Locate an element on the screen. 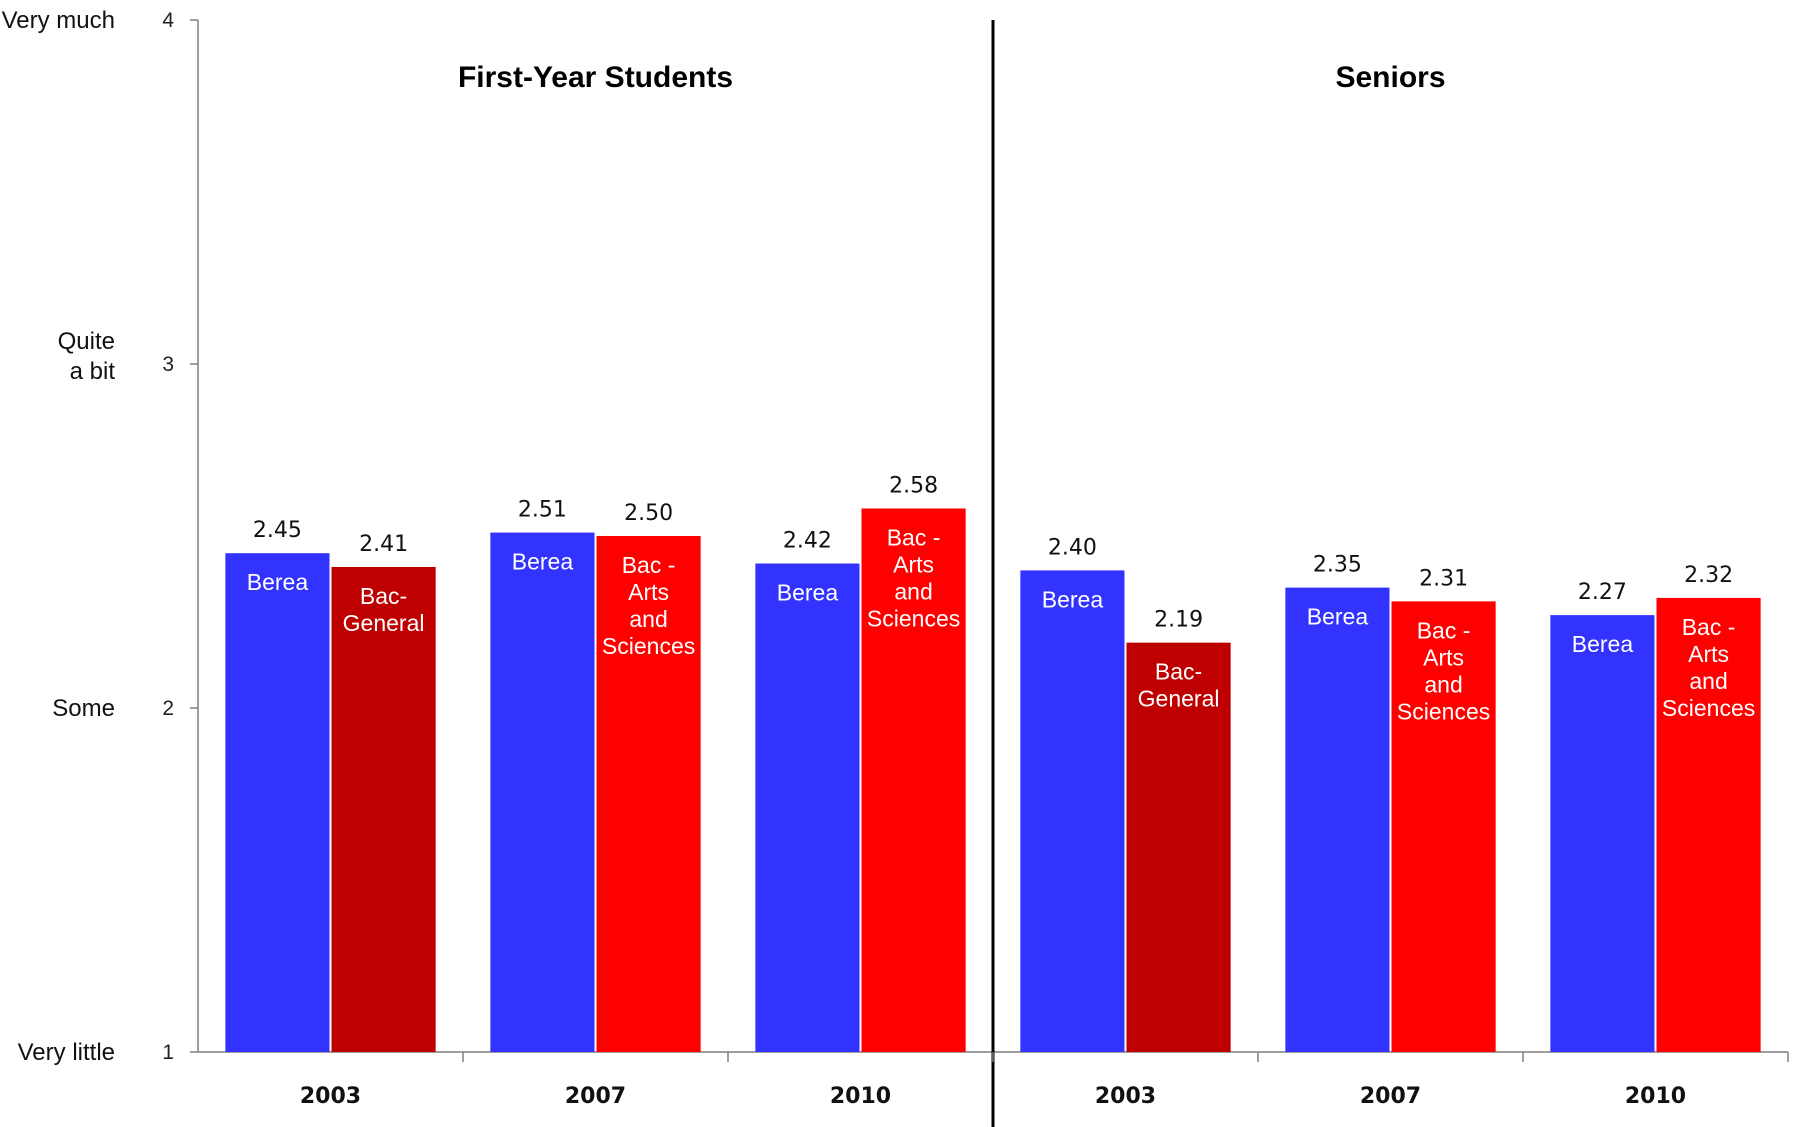 This screenshot has width=1797, height=1127. panel-title: First-Year Students is located at coordinates (595, 77).